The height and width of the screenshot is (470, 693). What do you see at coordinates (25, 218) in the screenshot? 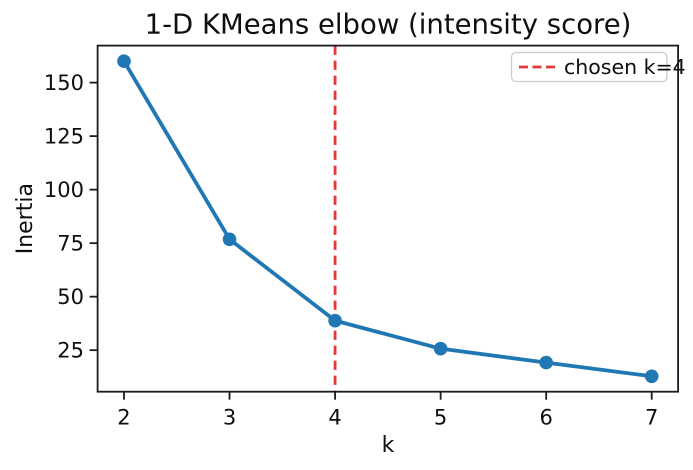
I see `y-axis-label: Inertia` at bounding box center [25, 218].